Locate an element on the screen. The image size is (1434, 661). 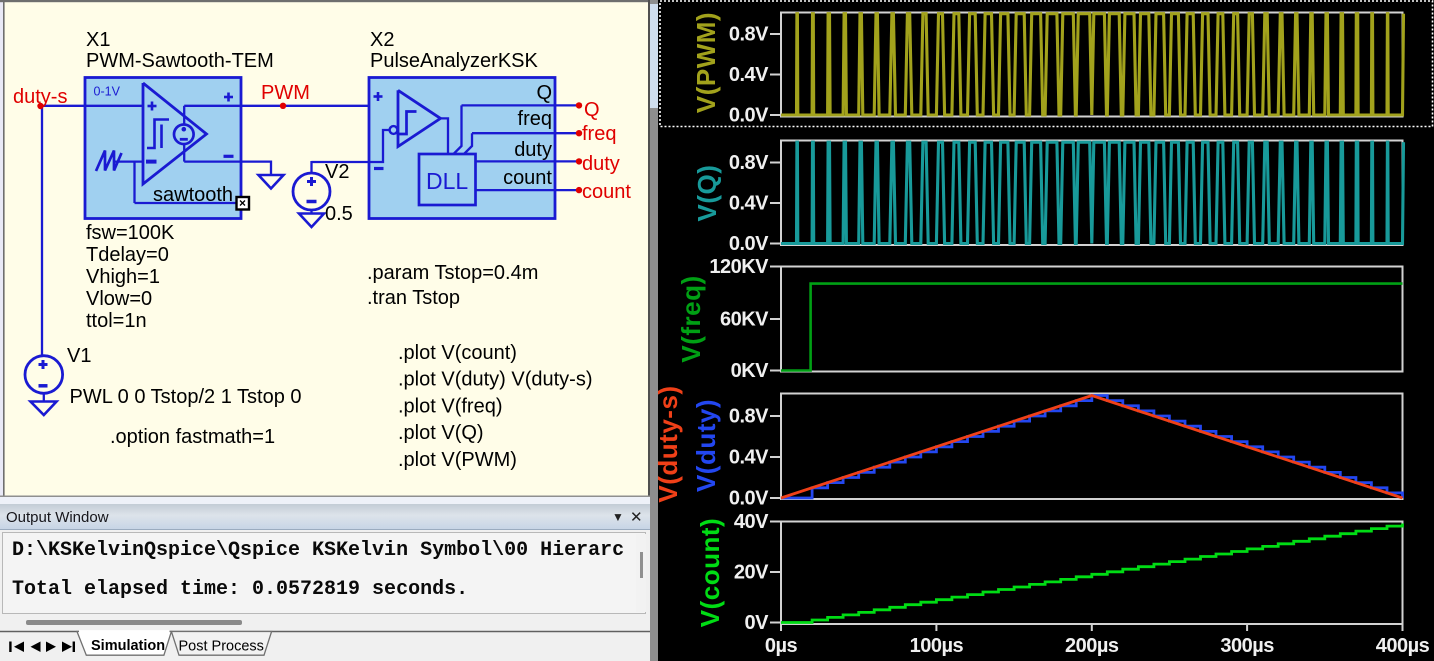
svg-text: X1 is located at coordinates (98, 40).